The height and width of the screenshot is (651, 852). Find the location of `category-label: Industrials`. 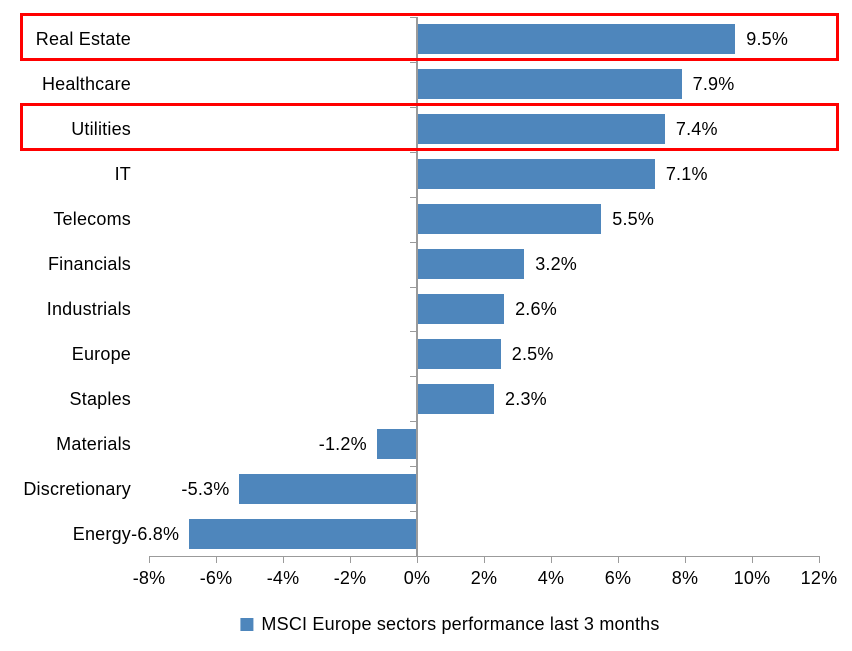

category-label: Industrials is located at coordinates (88, 308).